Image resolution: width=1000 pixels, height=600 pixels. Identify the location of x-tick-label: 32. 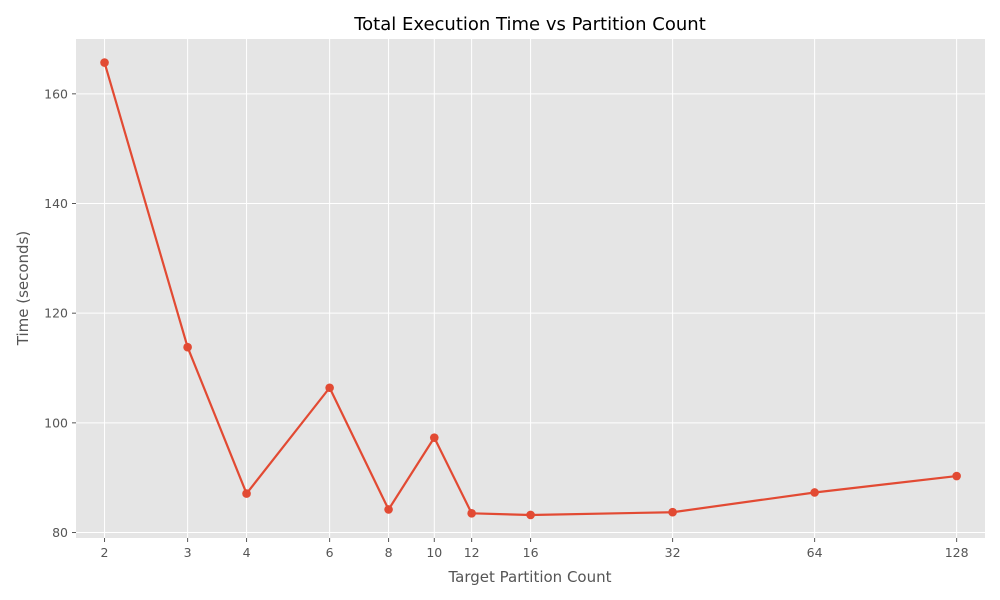
(673, 552).